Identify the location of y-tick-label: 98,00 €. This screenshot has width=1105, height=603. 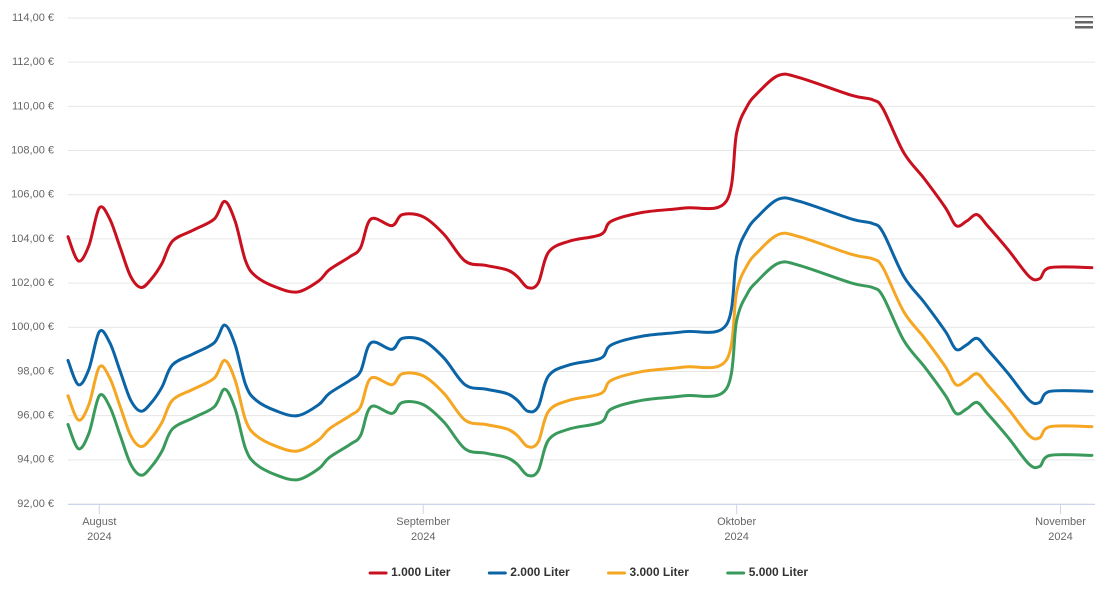
(35, 371).